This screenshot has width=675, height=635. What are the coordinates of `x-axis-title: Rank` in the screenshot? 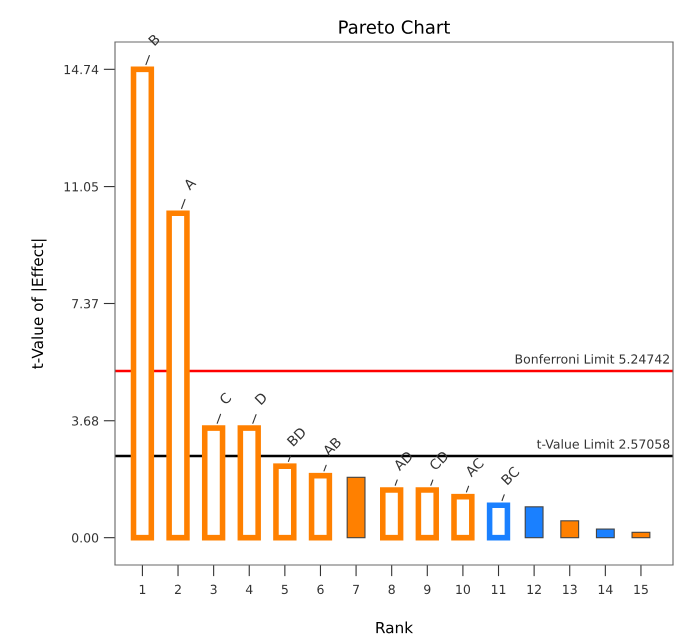 It's located at (395, 628).